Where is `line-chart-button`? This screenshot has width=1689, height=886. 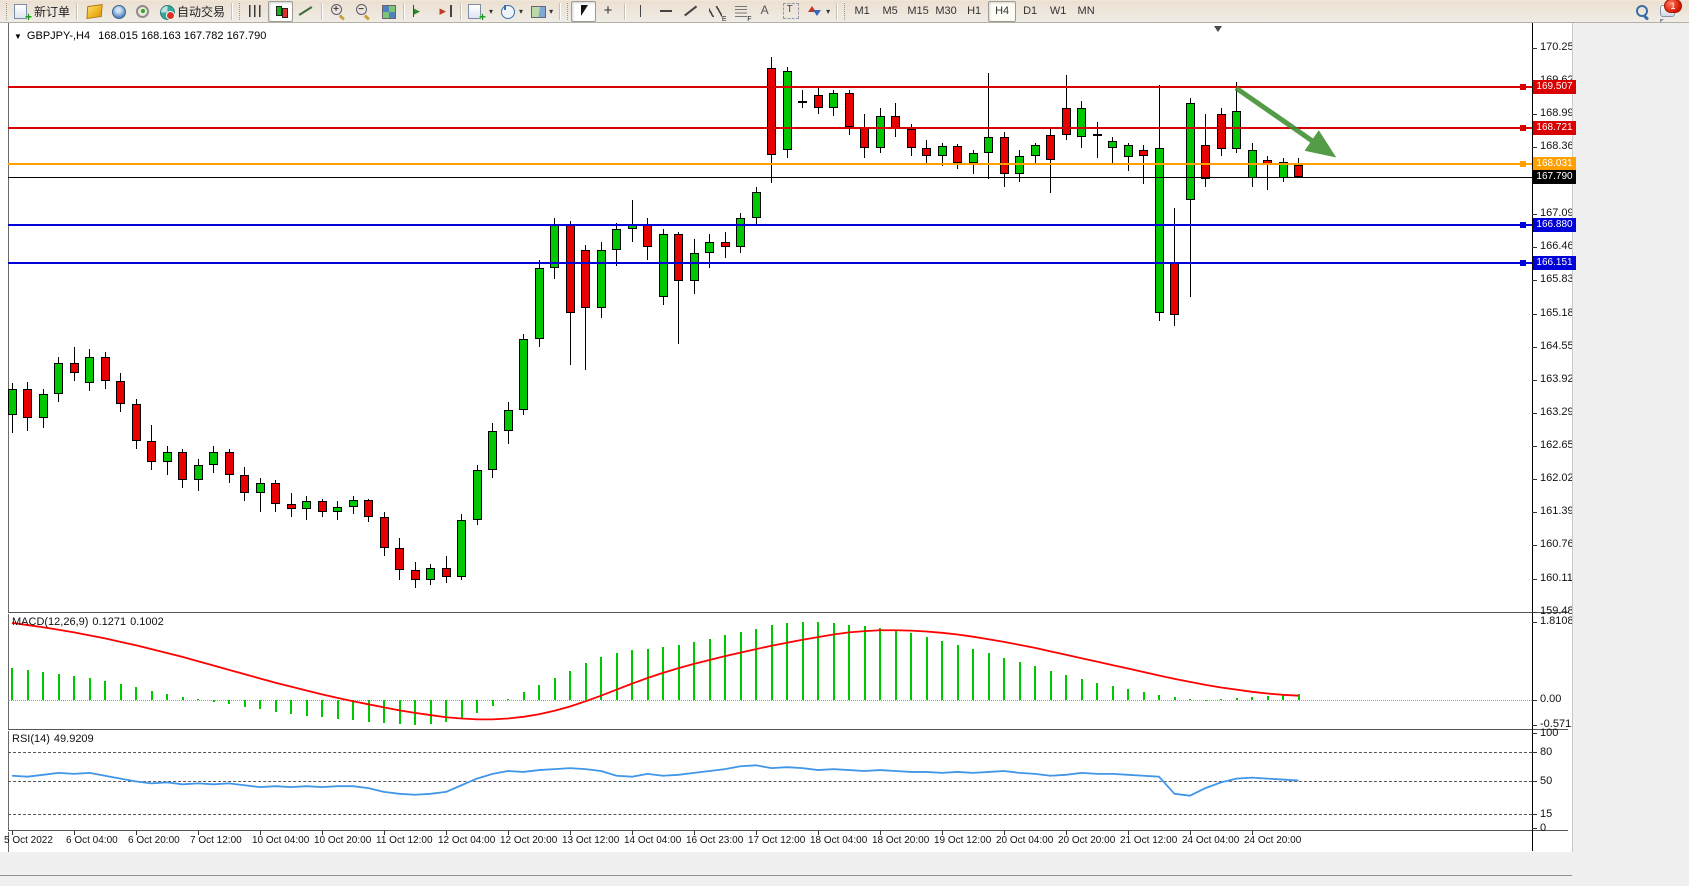 line-chart-button is located at coordinates (305, 11).